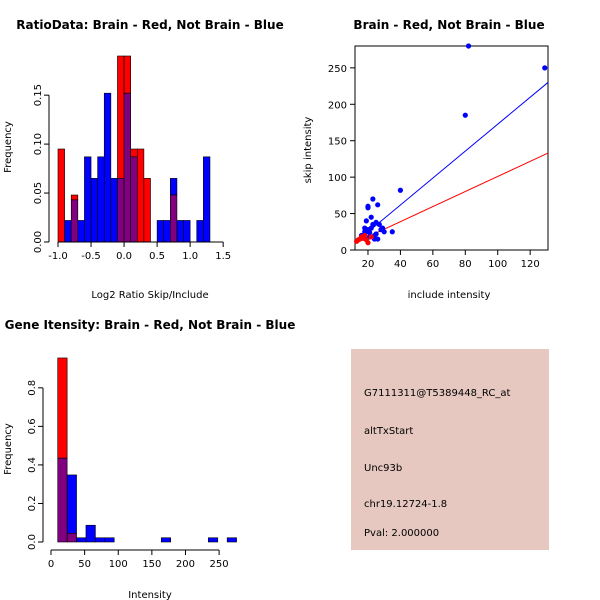  I want to click on fit-line-not-brain, so click(451, 163).